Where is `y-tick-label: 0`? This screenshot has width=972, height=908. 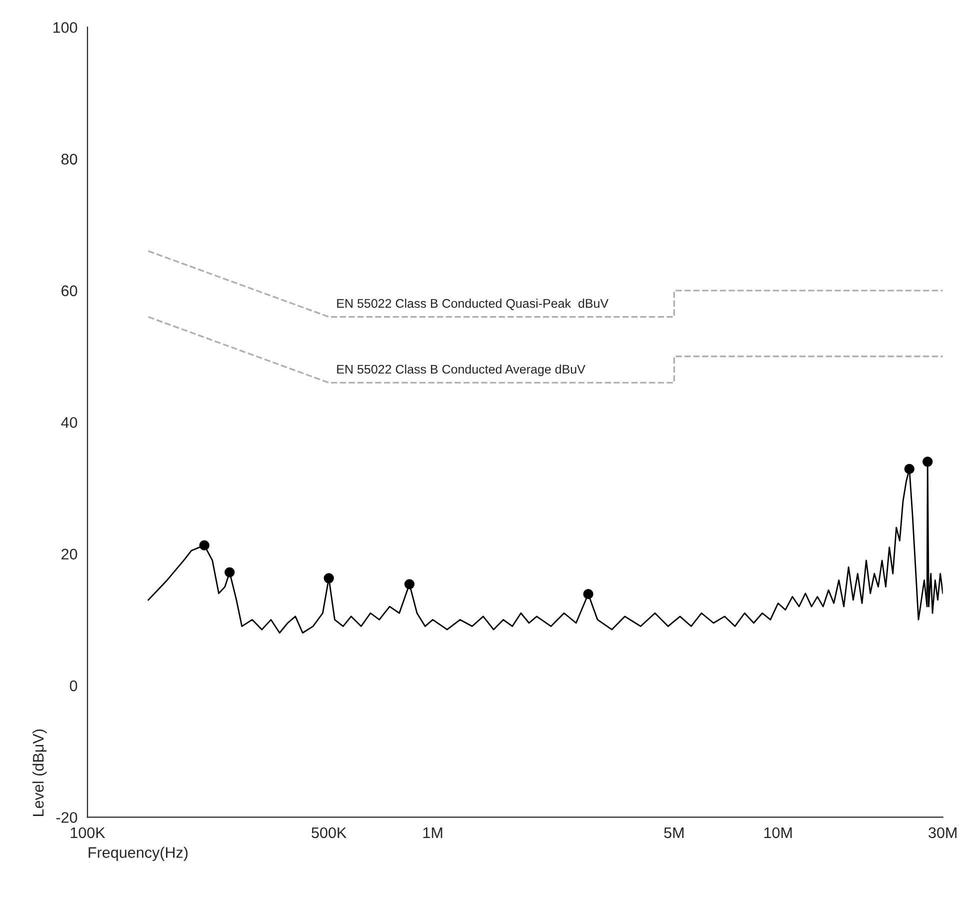 y-tick-label: 0 is located at coordinates (74, 686).